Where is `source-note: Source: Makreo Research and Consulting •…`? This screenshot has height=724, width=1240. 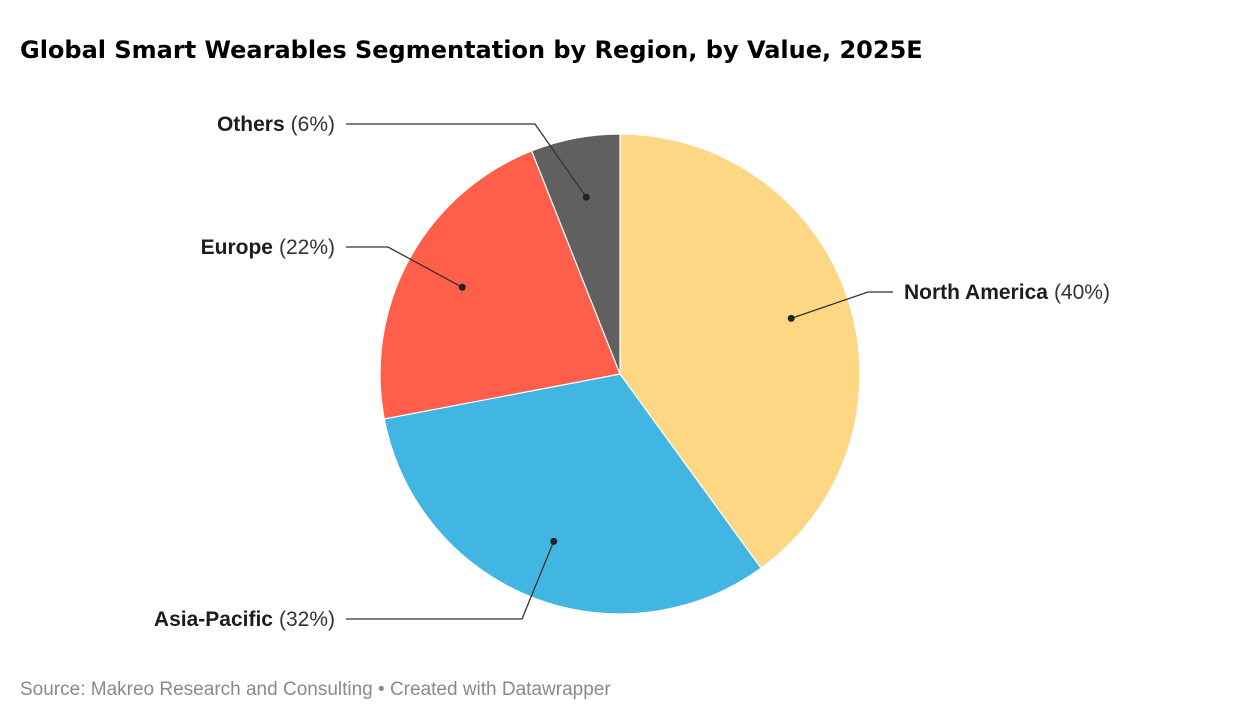
source-note: Source: Makreo Research and Consulting •… is located at coordinates (315, 689).